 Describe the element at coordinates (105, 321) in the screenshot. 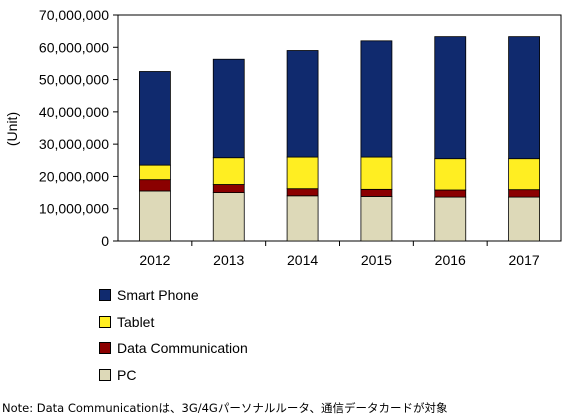

I see `legend-swatch-tablet` at that location.